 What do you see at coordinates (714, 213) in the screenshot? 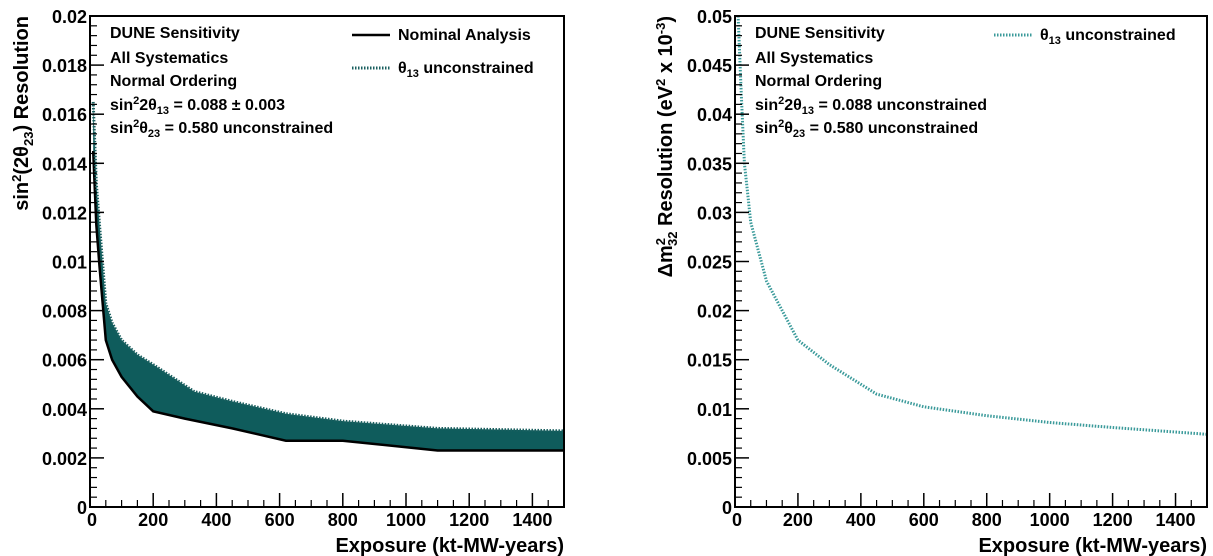
I see `y-tick-label: 0.03` at bounding box center [714, 213].